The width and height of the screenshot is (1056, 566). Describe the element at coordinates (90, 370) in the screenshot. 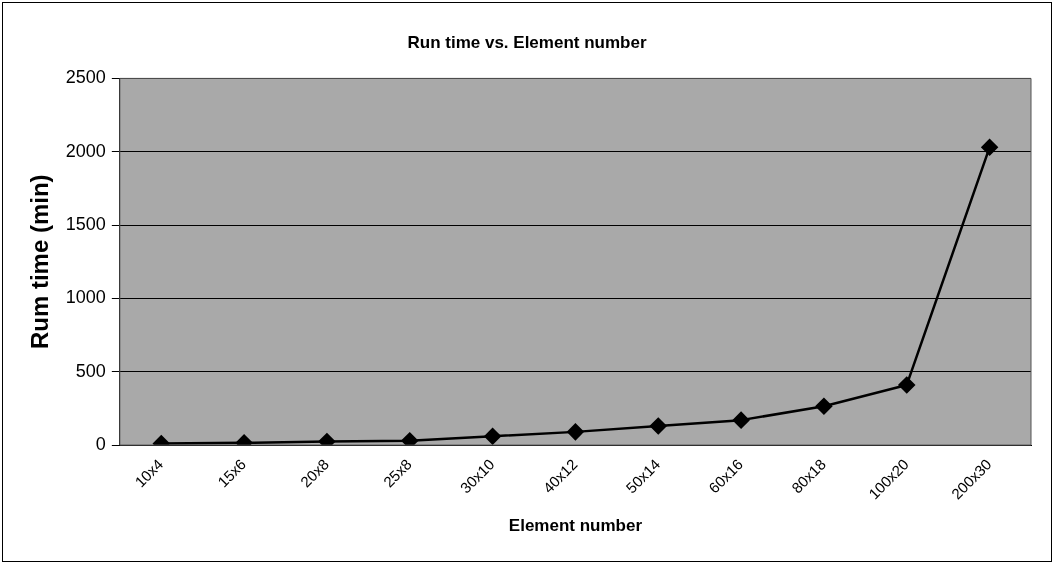

I see `y-tick-label: 500` at that location.